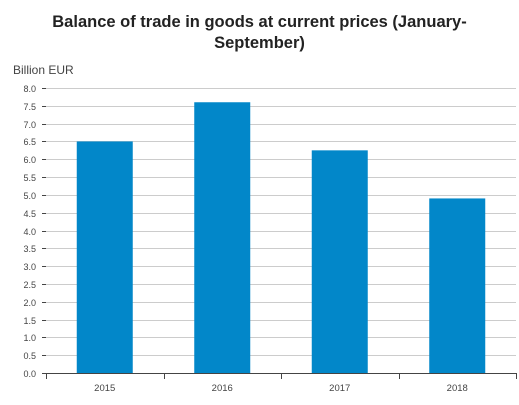  What do you see at coordinates (339, 261) in the screenshot?
I see `bar-2017` at bounding box center [339, 261].